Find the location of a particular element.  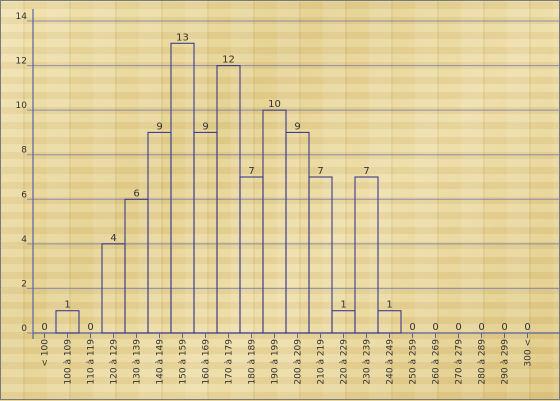

x-category-label: 210 à 219 is located at coordinates (322, 362).